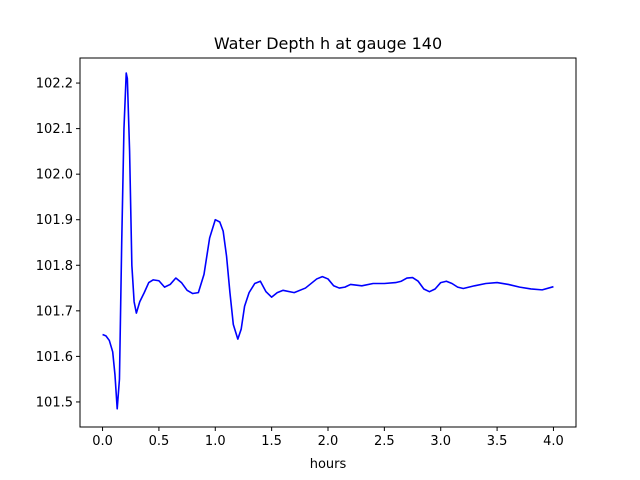  What do you see at coordinates (54, 175) in the screenshot?
I see `y-tick-label: 102.0` at bounding box center [54, 175].